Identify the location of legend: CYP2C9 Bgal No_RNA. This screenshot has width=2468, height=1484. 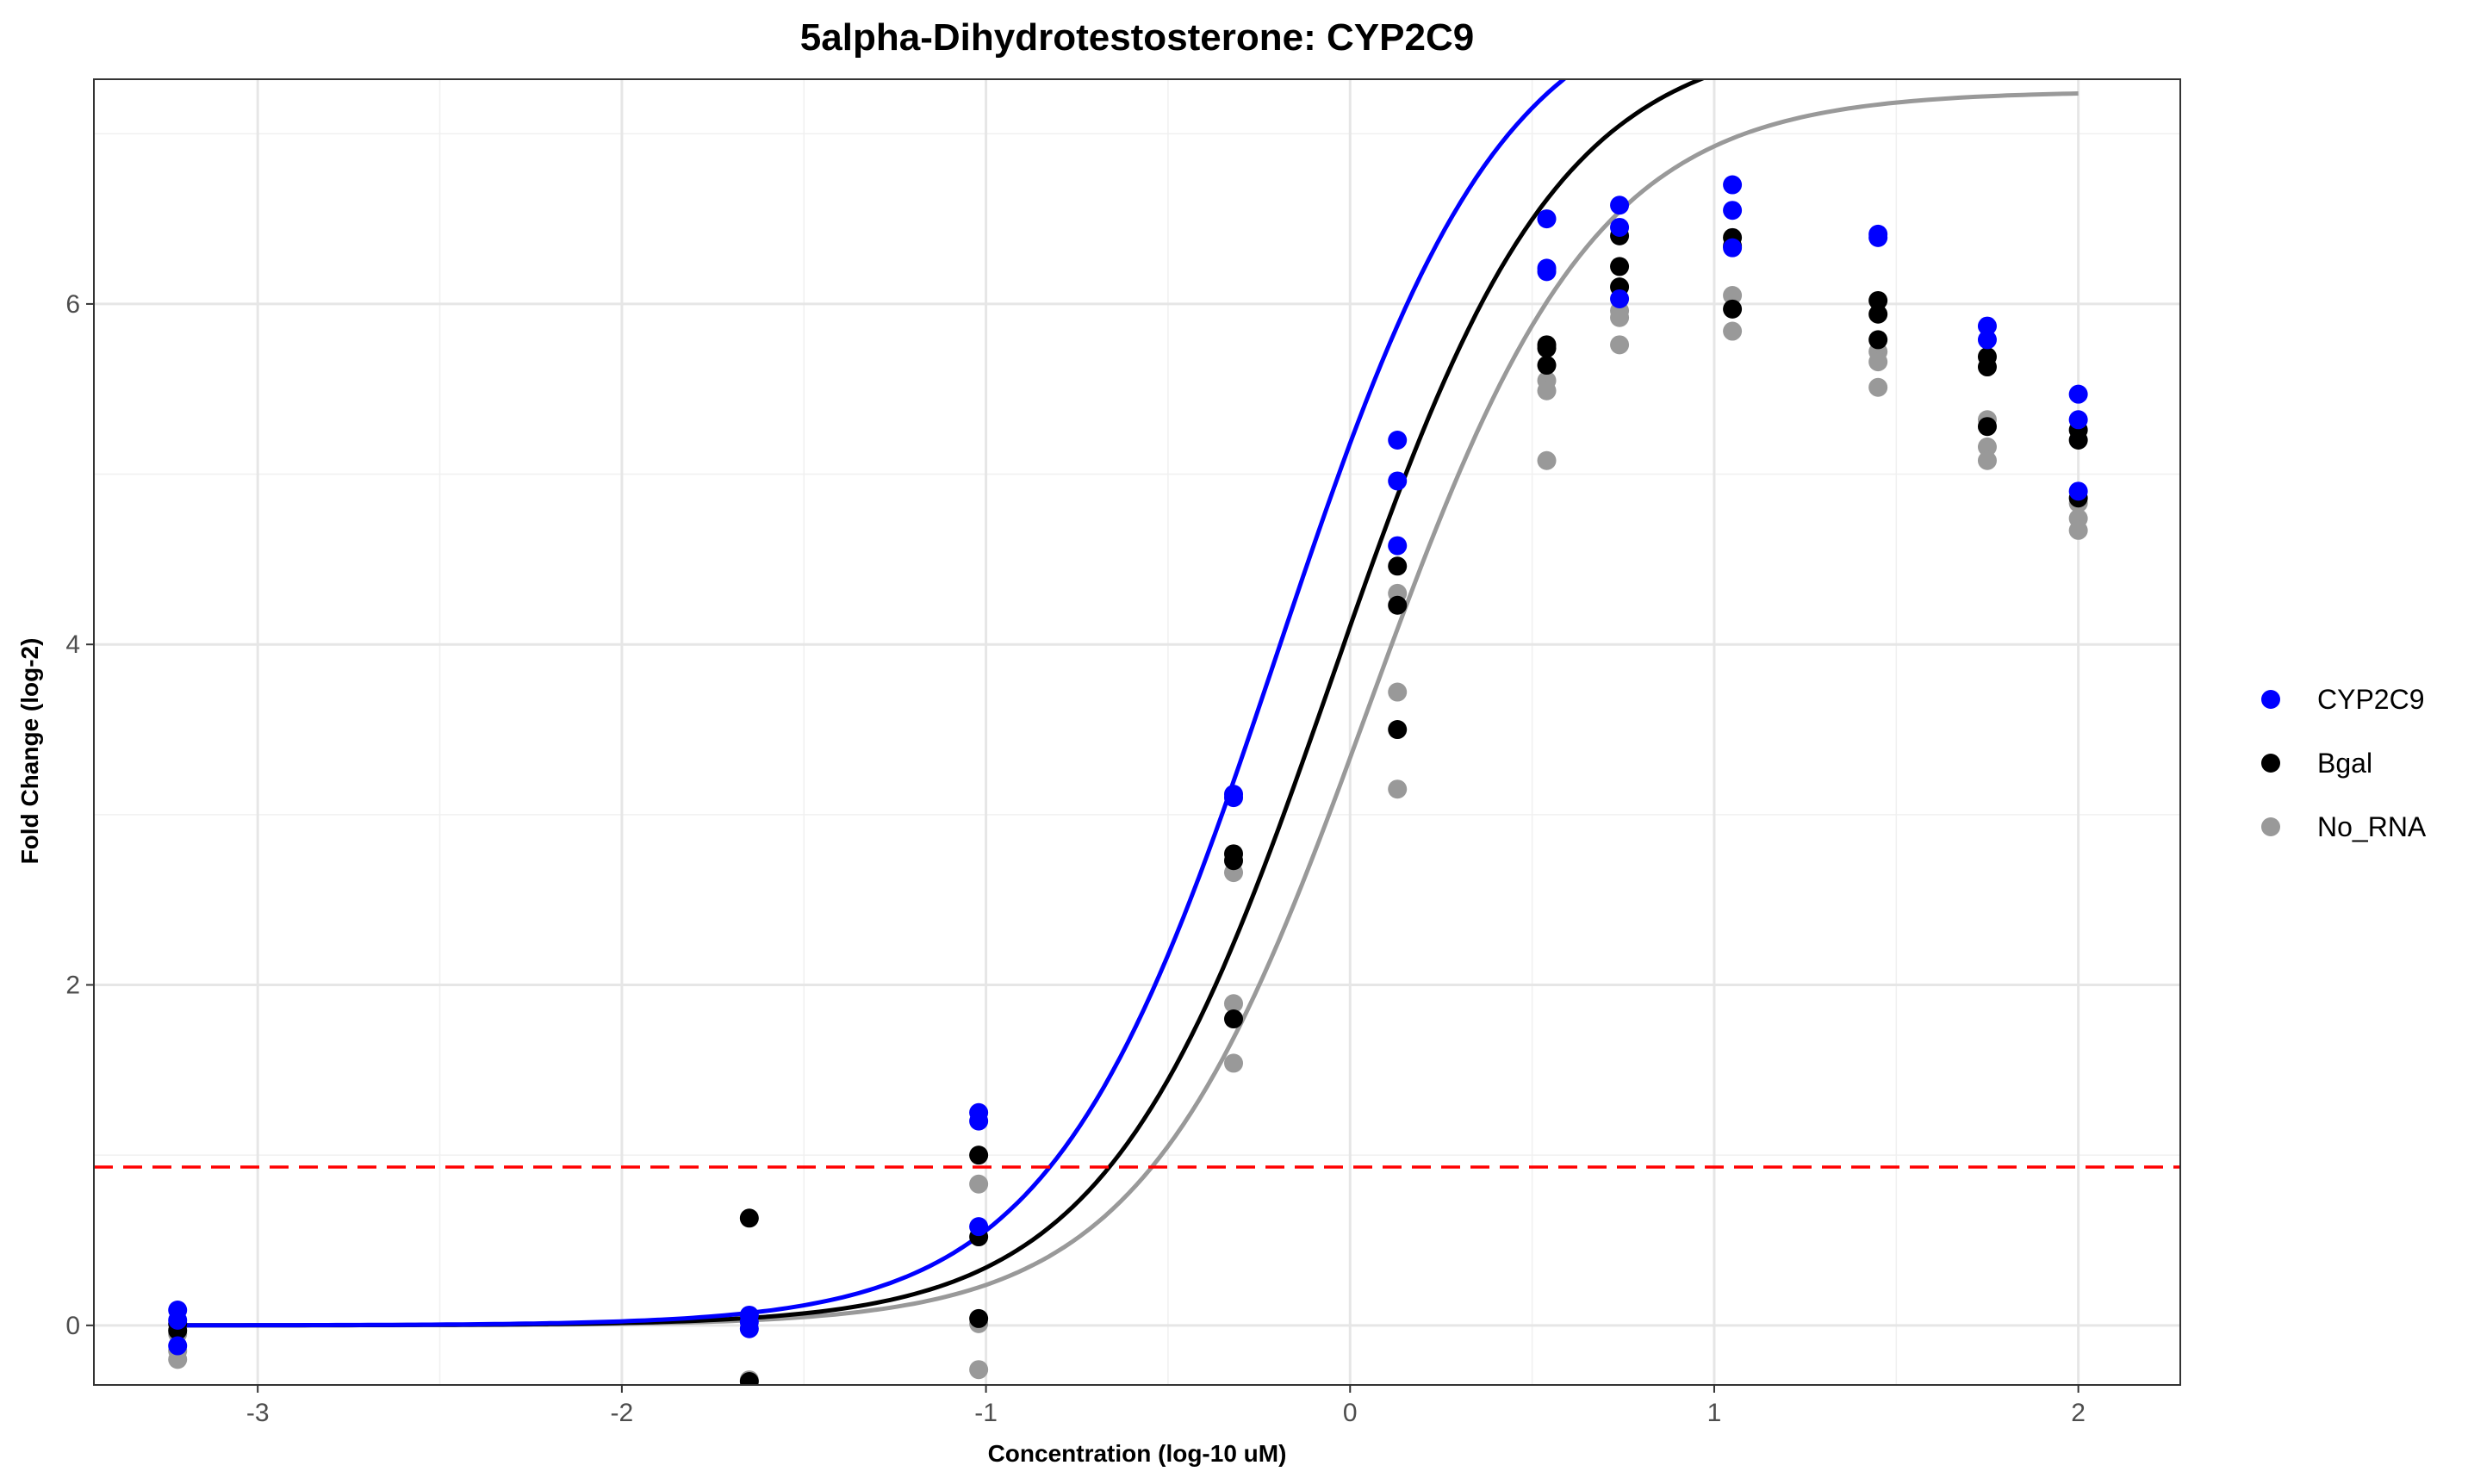
(2344, 763).